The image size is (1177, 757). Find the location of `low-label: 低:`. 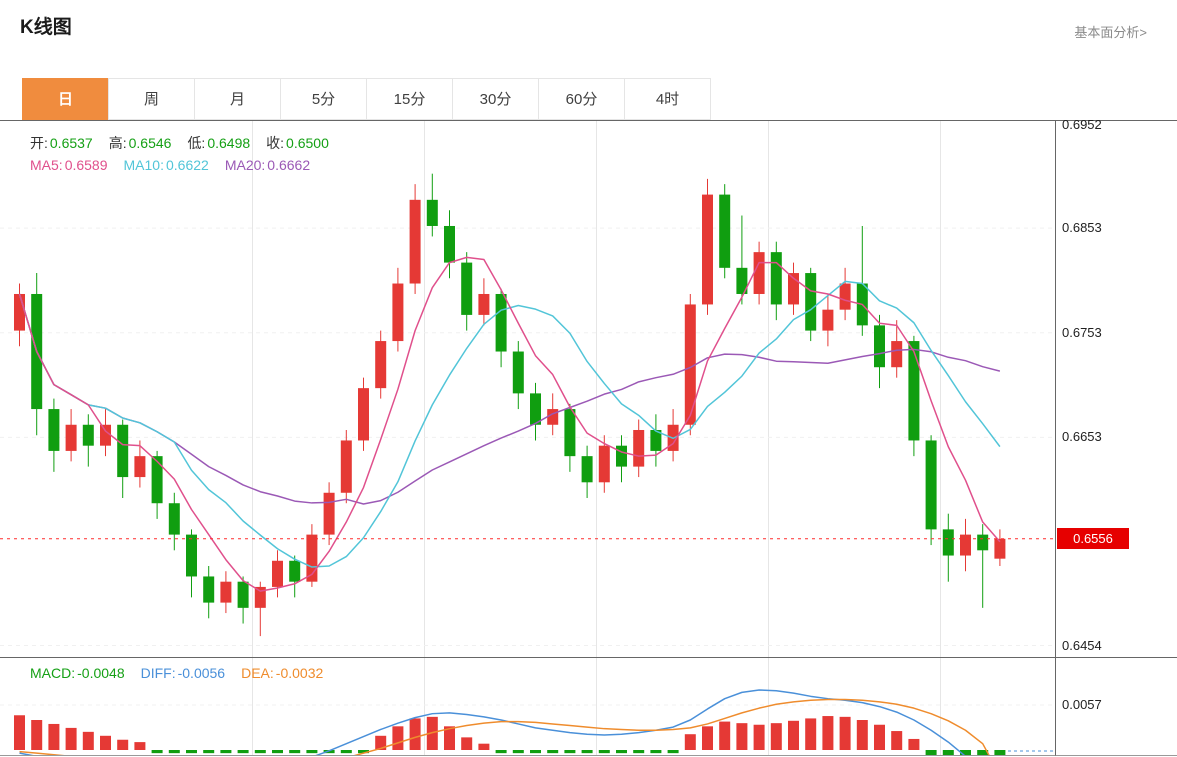

low-label: 低: is located at coordinates (196, 143).